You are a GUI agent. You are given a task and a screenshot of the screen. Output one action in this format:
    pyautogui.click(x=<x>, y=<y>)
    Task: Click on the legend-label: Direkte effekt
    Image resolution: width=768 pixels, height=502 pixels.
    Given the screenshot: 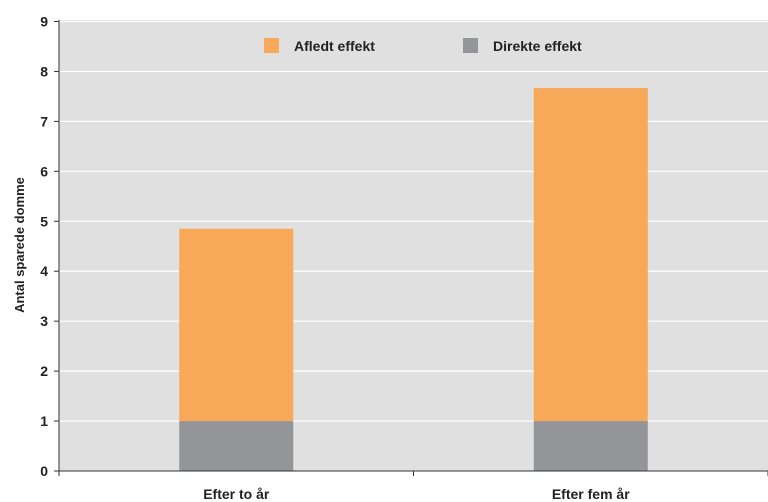 What is the action you would take?
    pyautogui.click(x=537, y=46)
    